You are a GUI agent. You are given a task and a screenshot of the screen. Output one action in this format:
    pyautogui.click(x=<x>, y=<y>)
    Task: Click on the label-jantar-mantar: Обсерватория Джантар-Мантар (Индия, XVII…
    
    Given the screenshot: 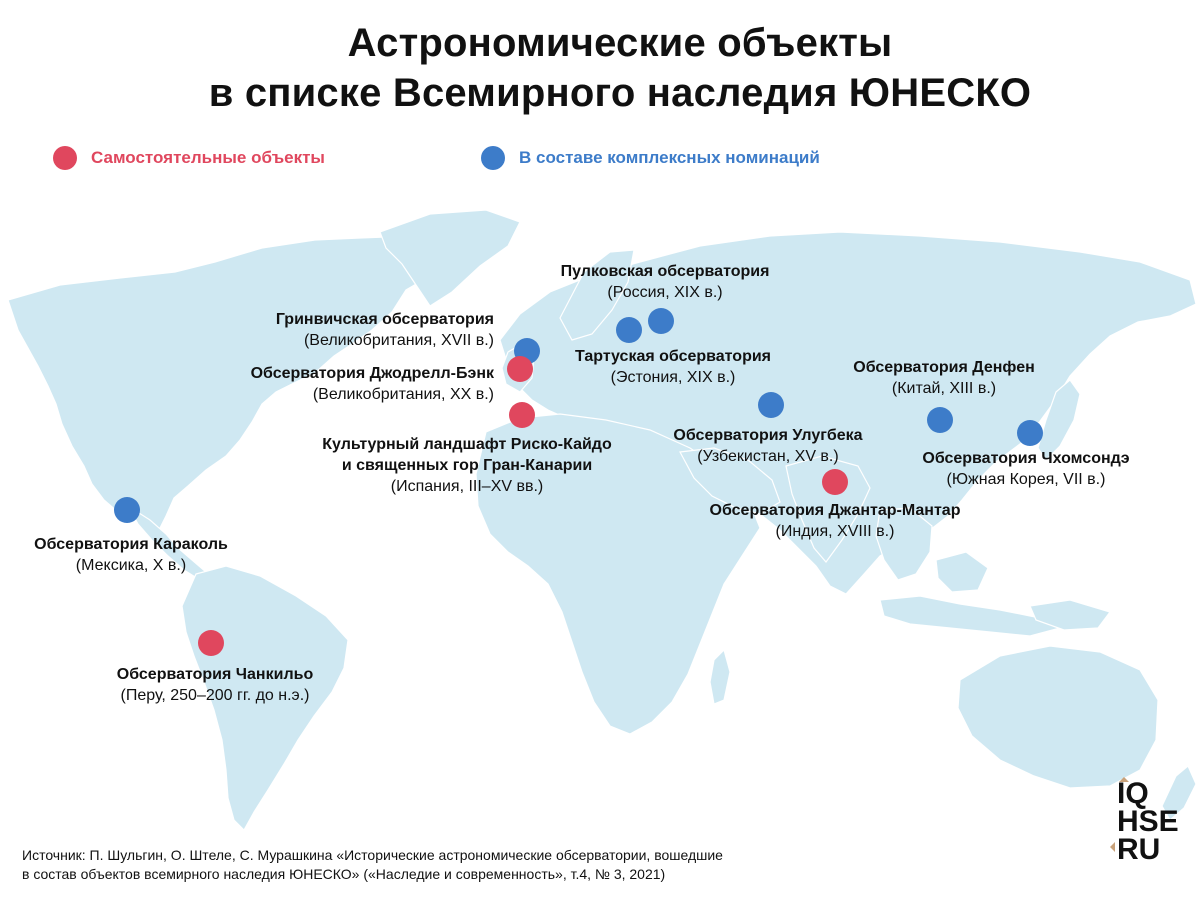 What is the action you would take?
    pyautogui.click(x=835, y=521)
    